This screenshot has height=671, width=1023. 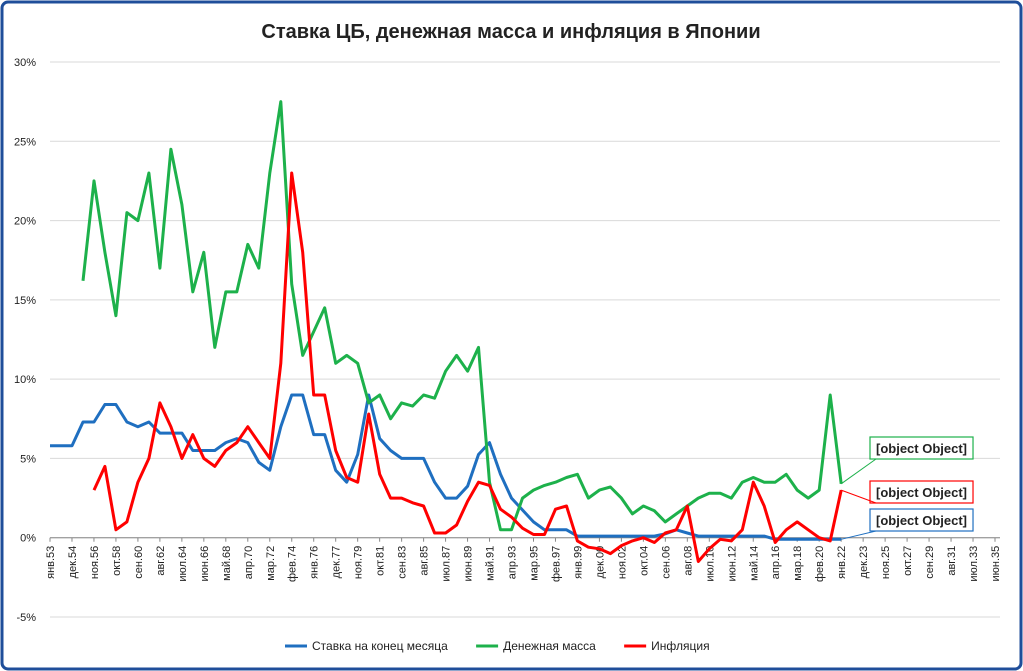 I want to click on x-tick-label: дек.77, so click(x=337, y=562).